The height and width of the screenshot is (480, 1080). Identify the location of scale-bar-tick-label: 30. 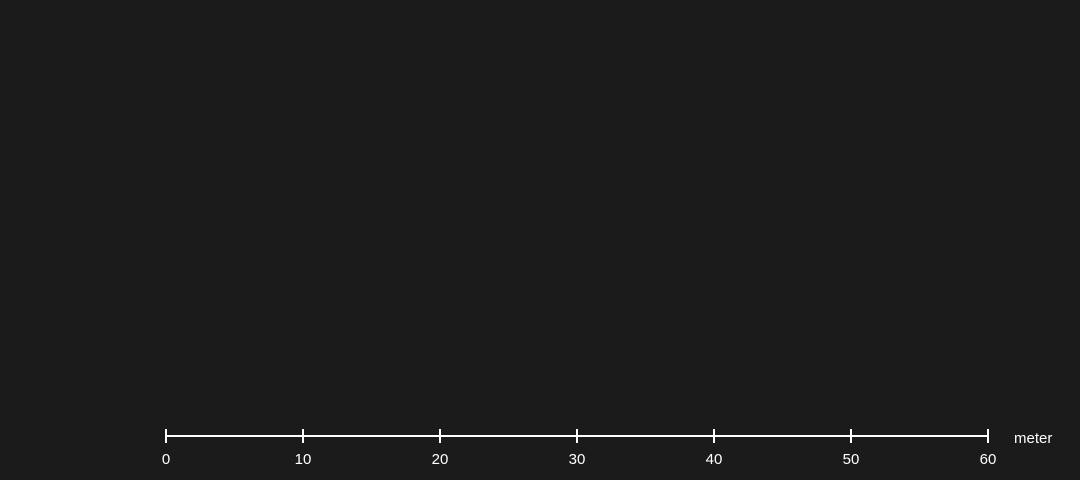
(577, 459).